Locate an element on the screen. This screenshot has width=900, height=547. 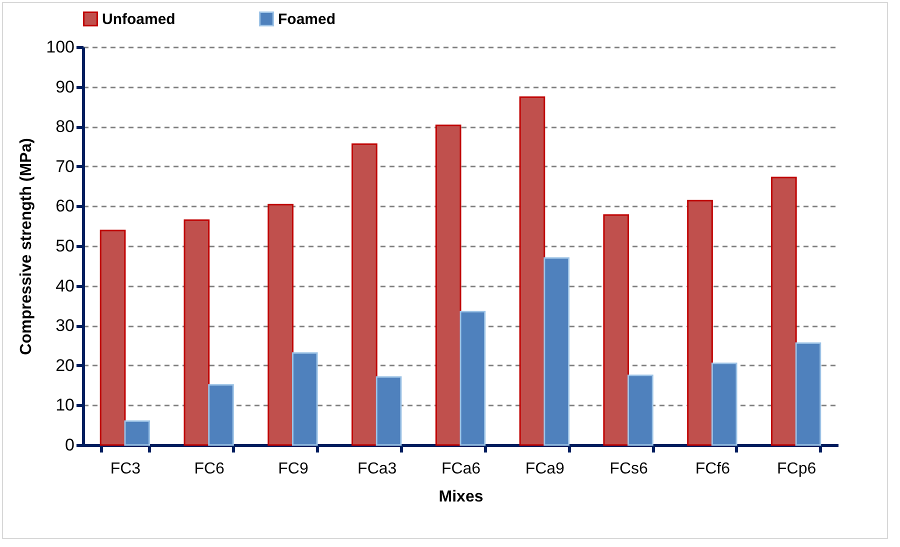
y-tick-label: 90 is located at coordinates (65, 86).